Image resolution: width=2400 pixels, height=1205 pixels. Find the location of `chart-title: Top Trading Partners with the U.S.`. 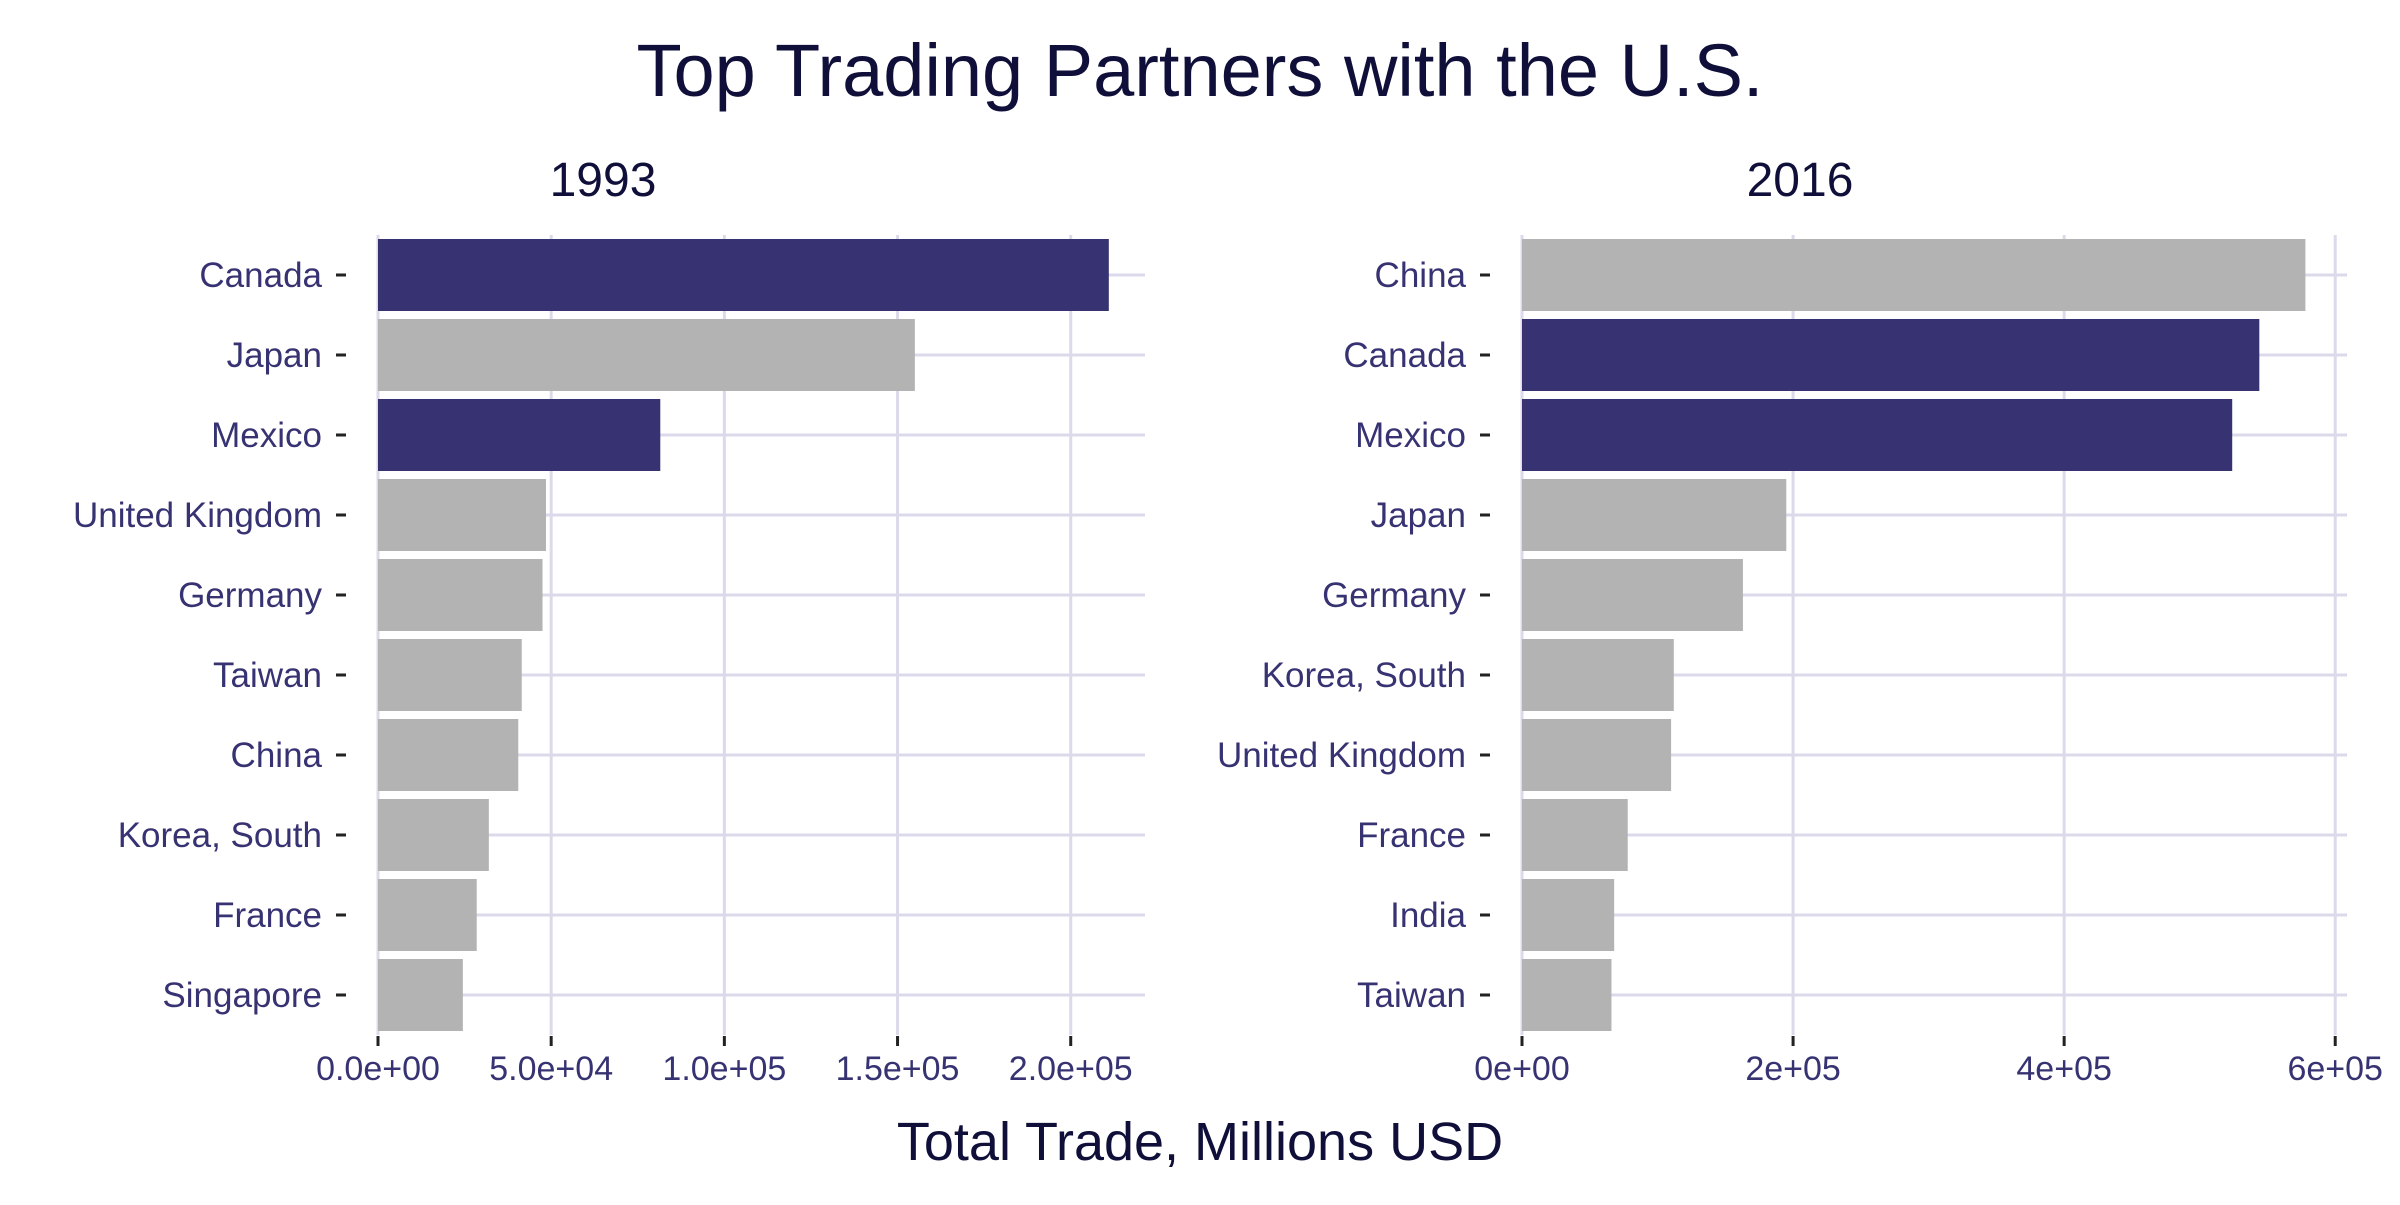

chart-title: Top Trading Partners with the U.S. is located at coordinates (1200, 70).